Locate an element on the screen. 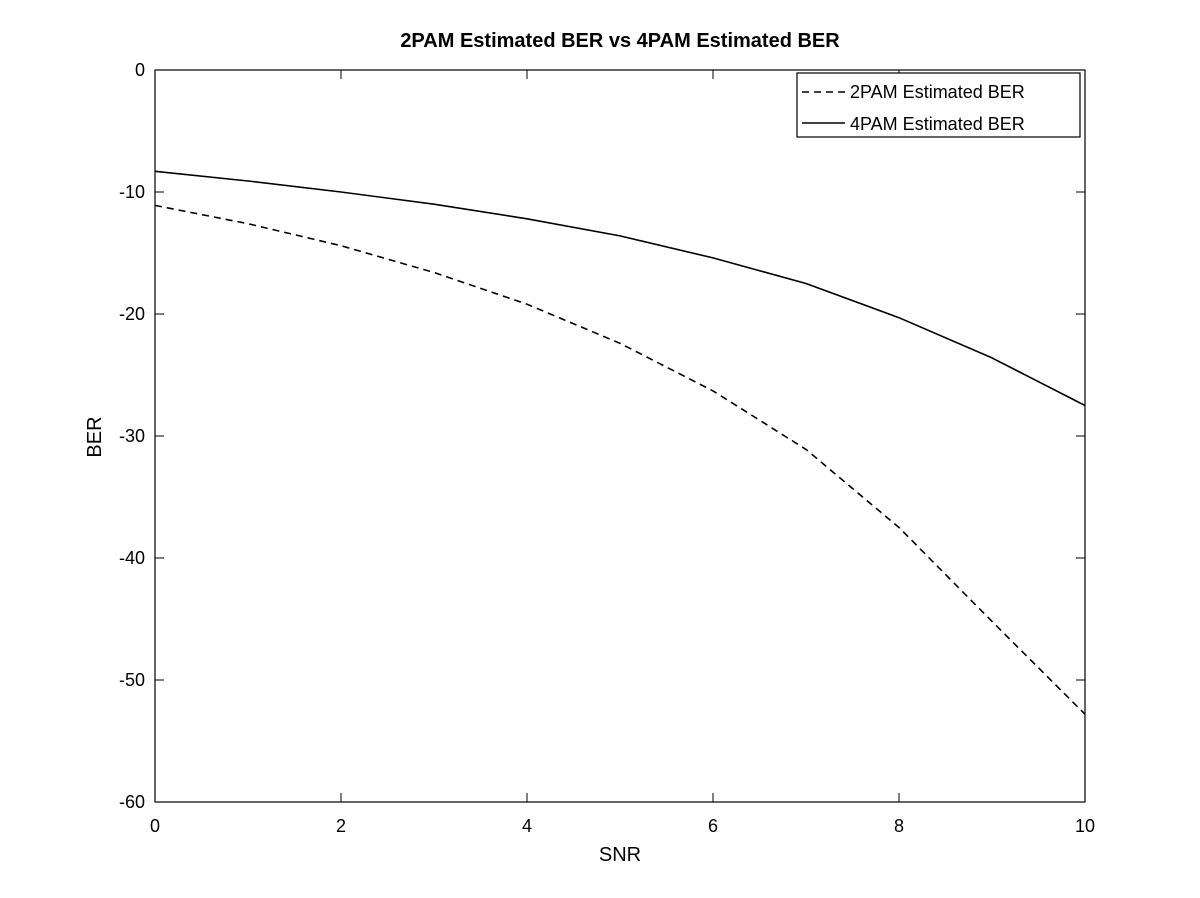  x-tick-label: 2 is located at coordinates (341, 826).